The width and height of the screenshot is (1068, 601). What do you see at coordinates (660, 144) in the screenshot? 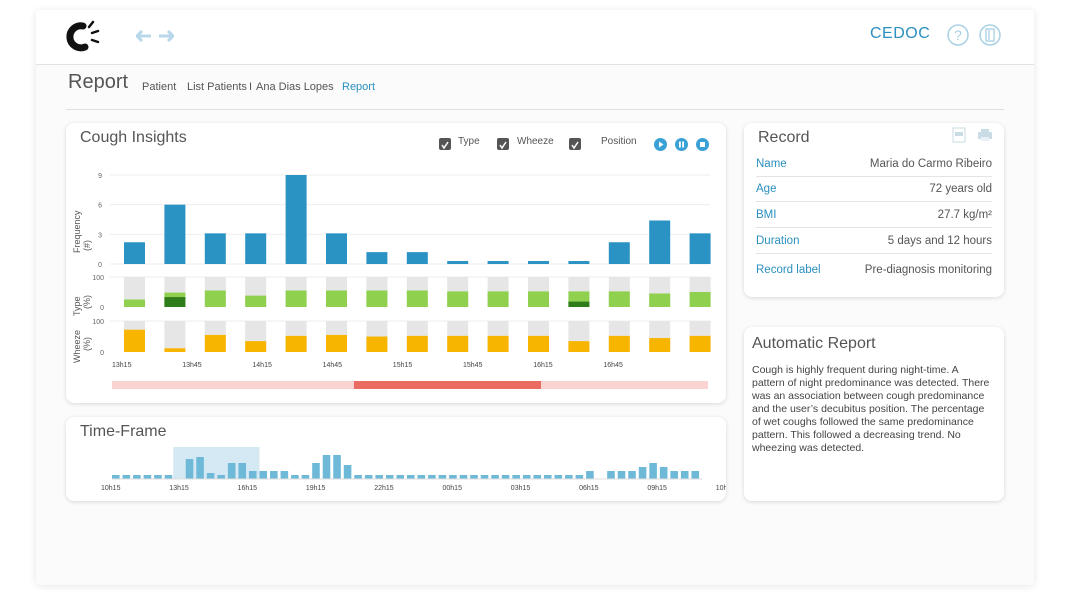
I see `play-button` at bounding box center [660, 144].